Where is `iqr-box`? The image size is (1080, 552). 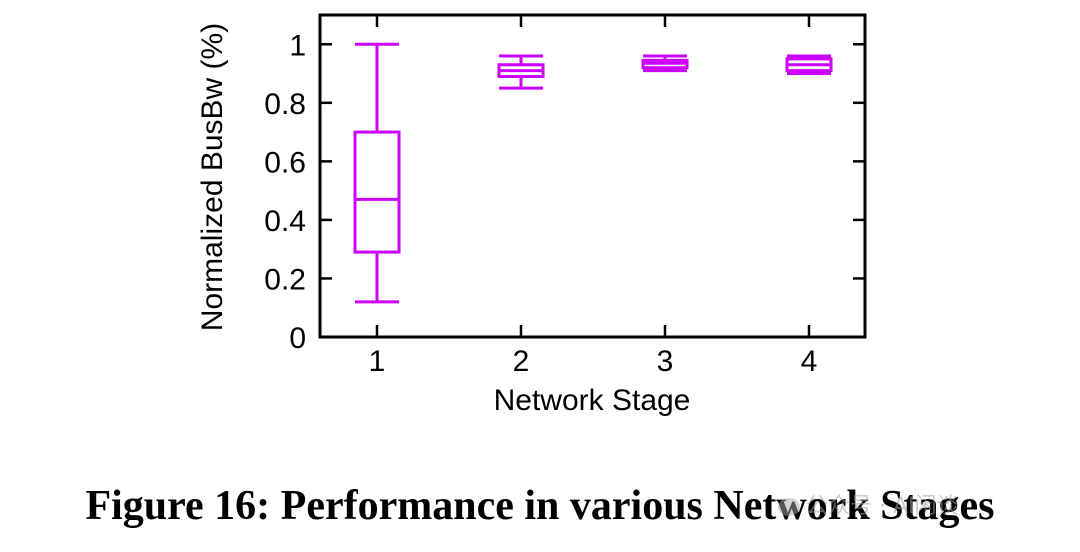 iqr-box is located at coordinates (377, 192).